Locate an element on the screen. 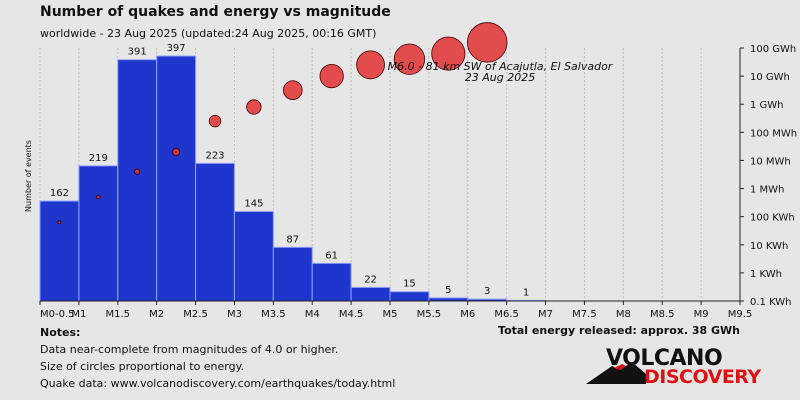  volcano-logo-icon is located at coordinates (616, 373).